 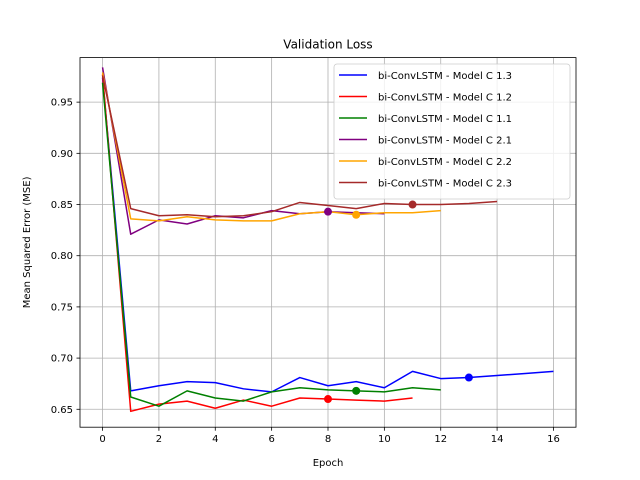 What do you see at coordinates (271, 439) in the screenshot?
I see `x-tick-label: 6` at bounding box center [271, 439].